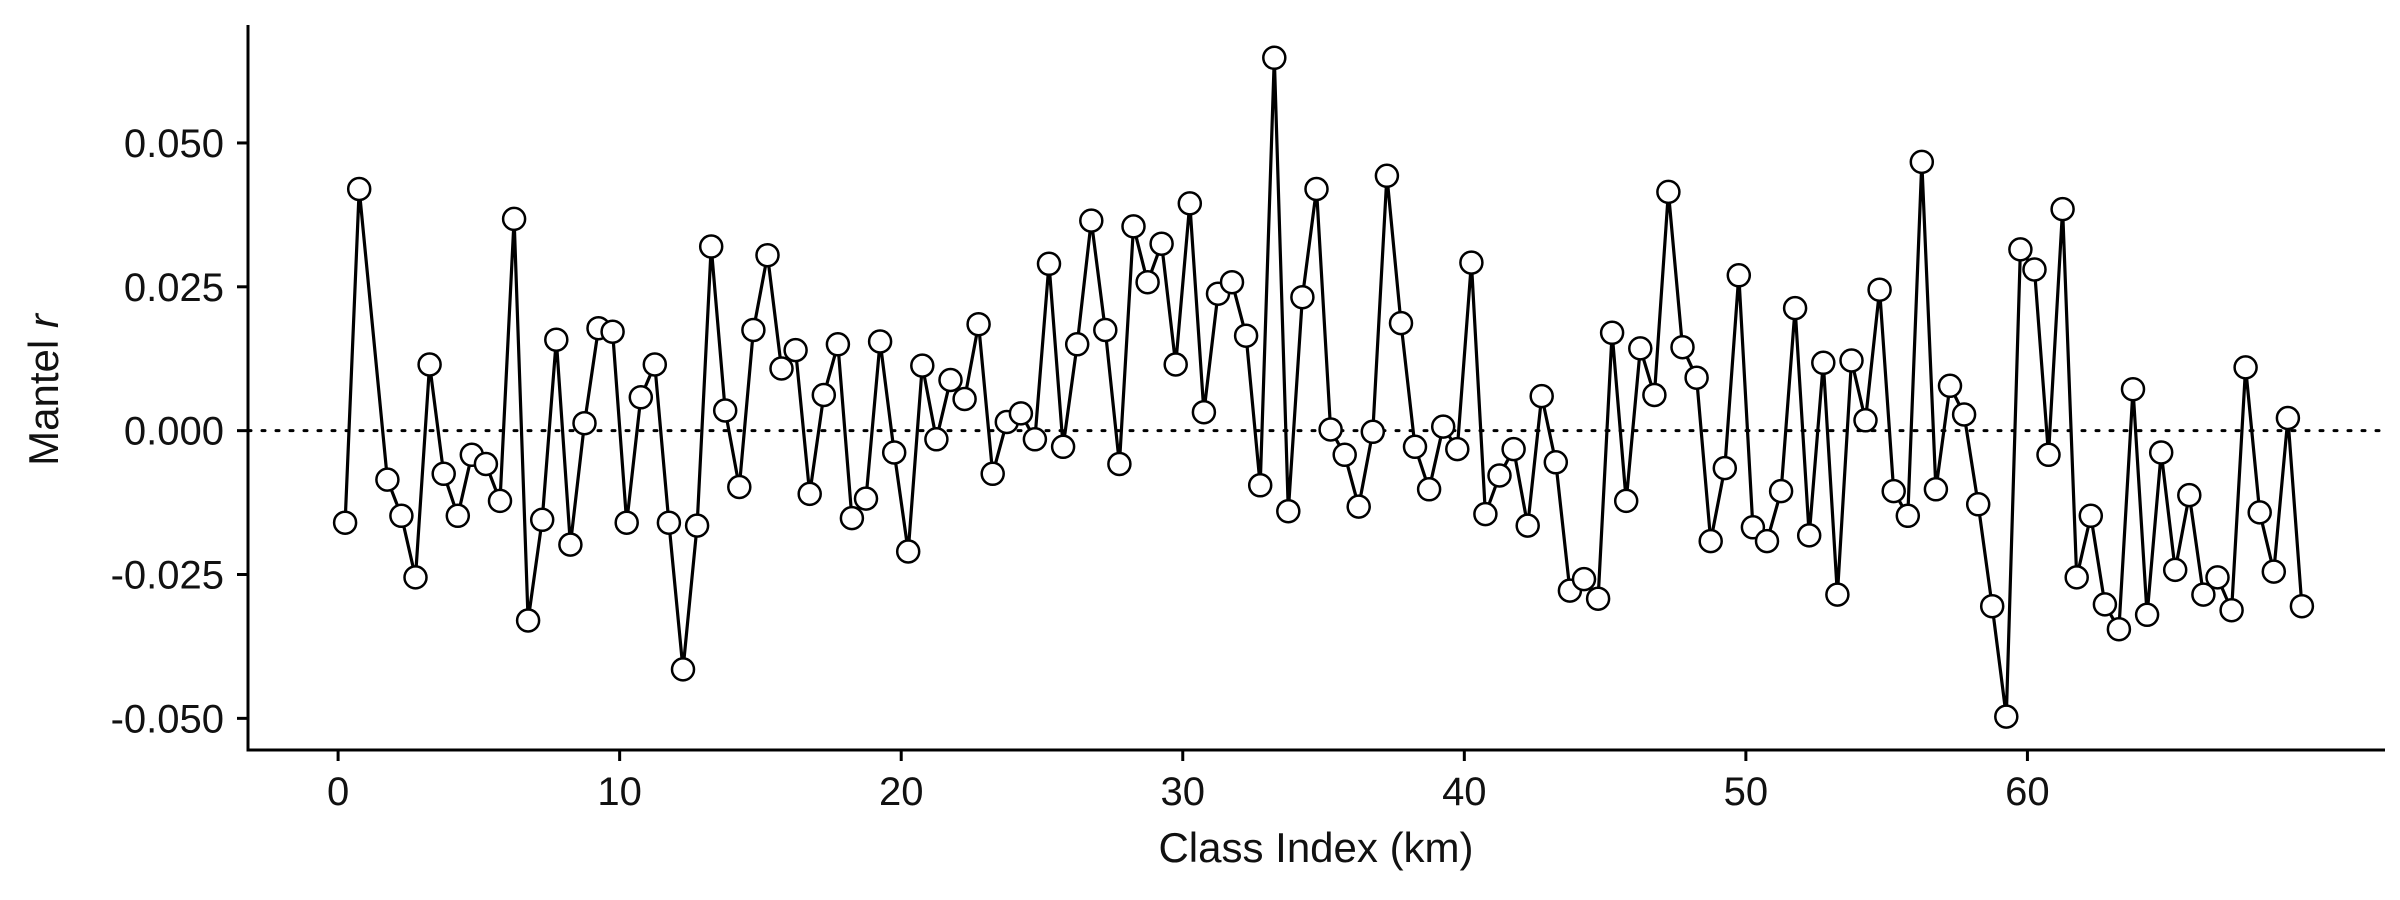 Image resolution: width=2400 pixels, height=900 pixels. What do you see at coordinates (43, 403) in the screenshot?
I see `y-axis-title-main: Mantel` at bounding box center [43, 403].